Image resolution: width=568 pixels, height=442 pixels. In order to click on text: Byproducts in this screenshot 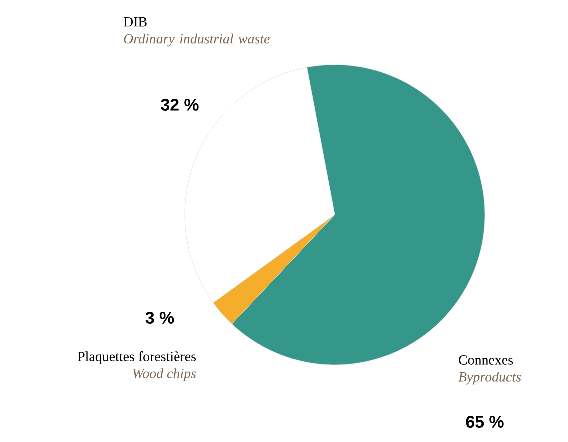, I will do `click(490, 378)`.